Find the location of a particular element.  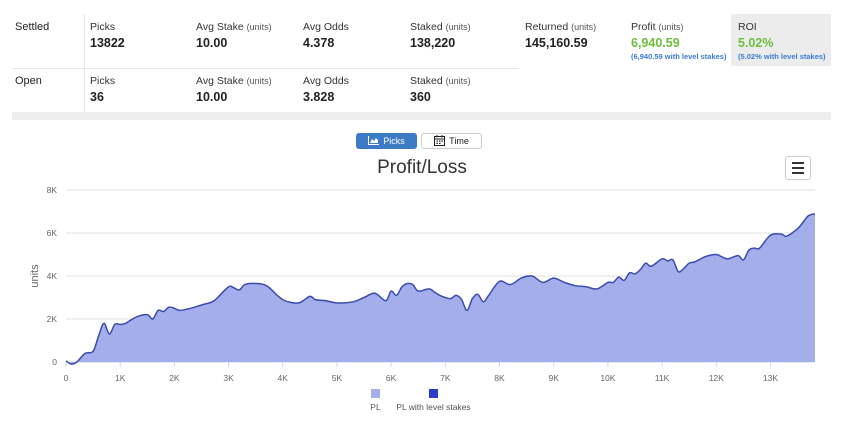

y-tick-label: 0 is located at coordinates (54, 362).